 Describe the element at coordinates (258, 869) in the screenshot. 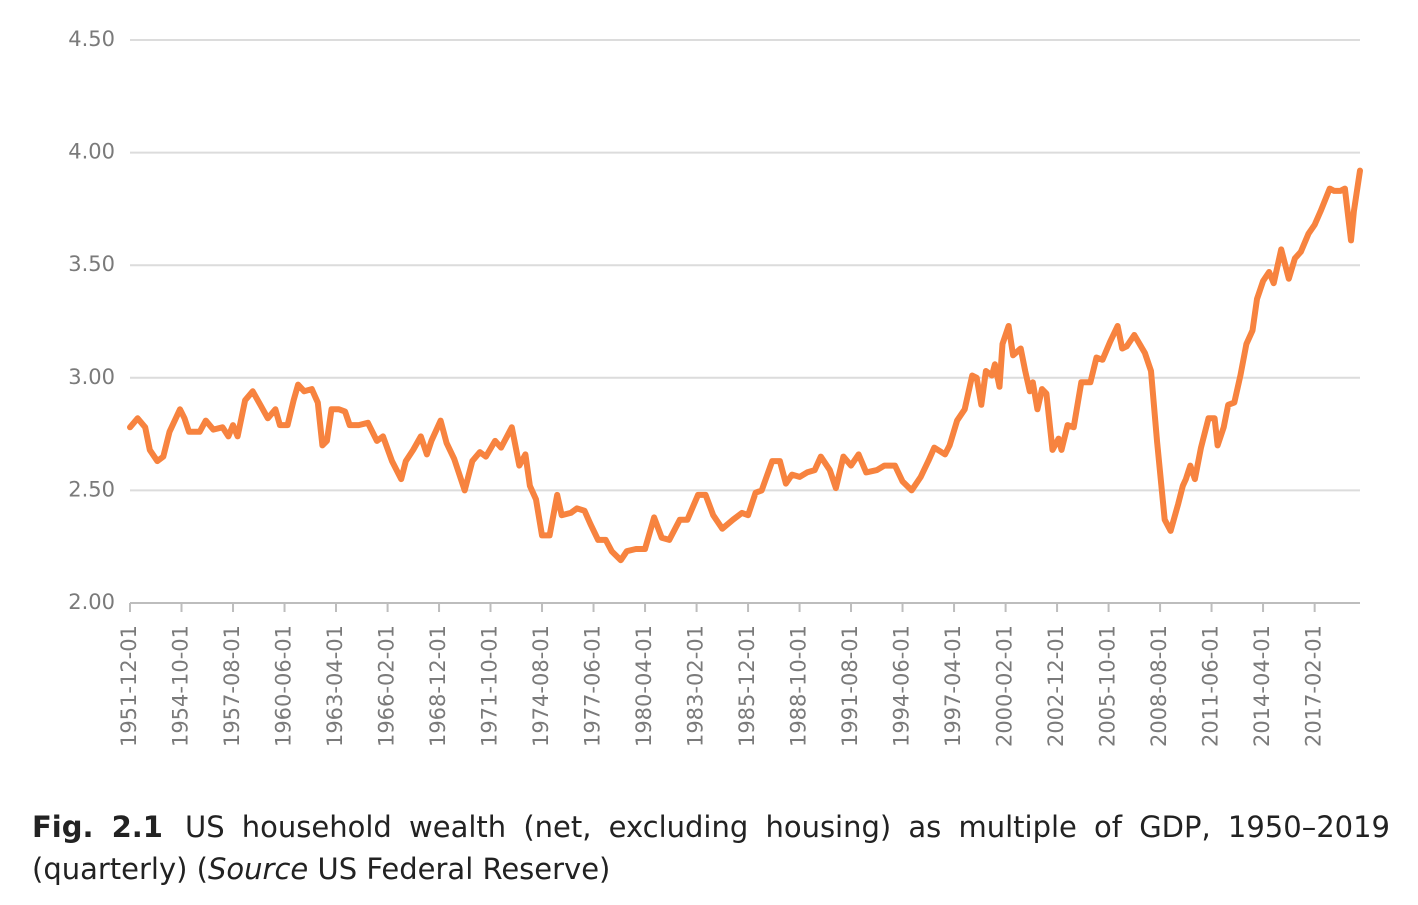

I see `caption-source: Source` at that location.